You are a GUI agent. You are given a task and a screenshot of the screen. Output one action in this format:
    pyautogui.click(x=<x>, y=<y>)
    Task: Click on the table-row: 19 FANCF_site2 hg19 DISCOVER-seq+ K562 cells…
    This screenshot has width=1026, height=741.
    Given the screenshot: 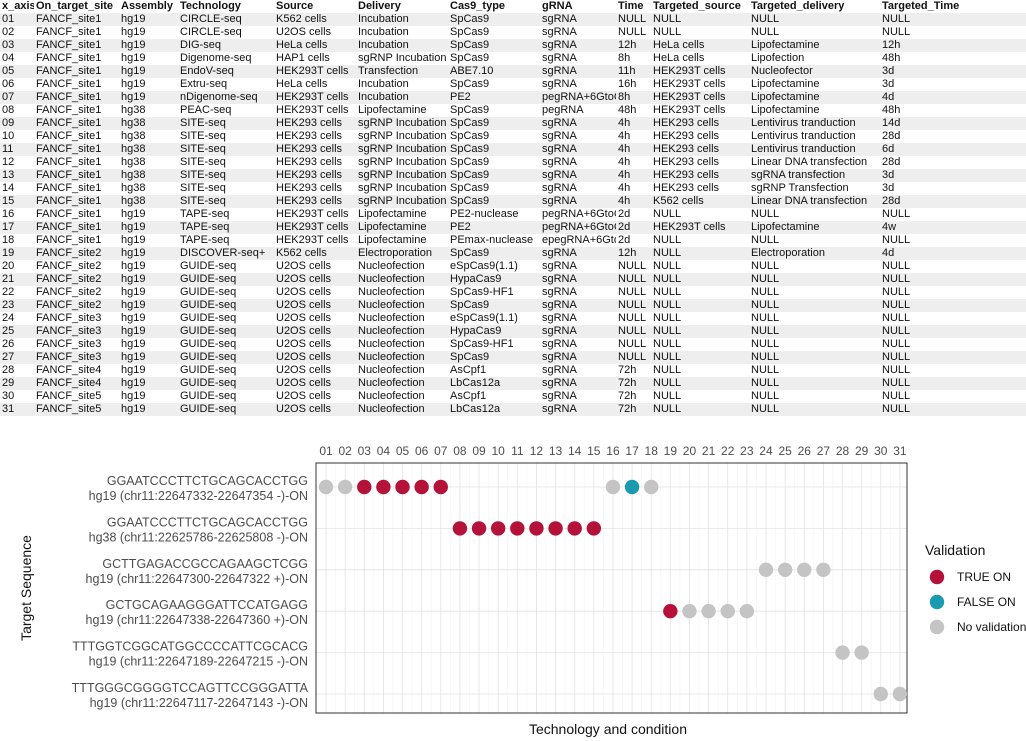 What is the action you would take?
    pyautogui.click(x=513, y=253)
    